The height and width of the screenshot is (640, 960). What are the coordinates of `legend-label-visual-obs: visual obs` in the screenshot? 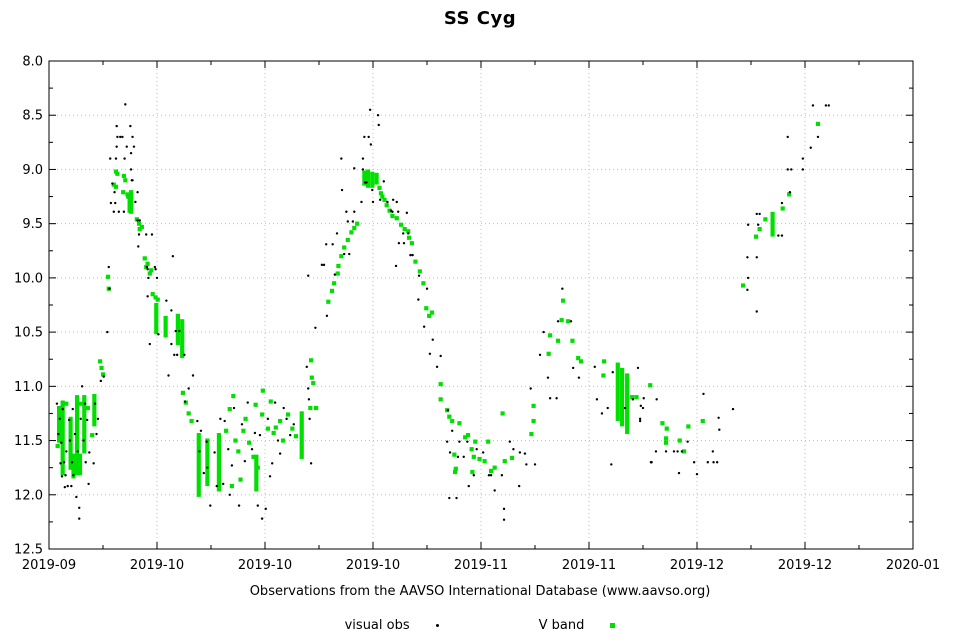 It's located at (377, 625).